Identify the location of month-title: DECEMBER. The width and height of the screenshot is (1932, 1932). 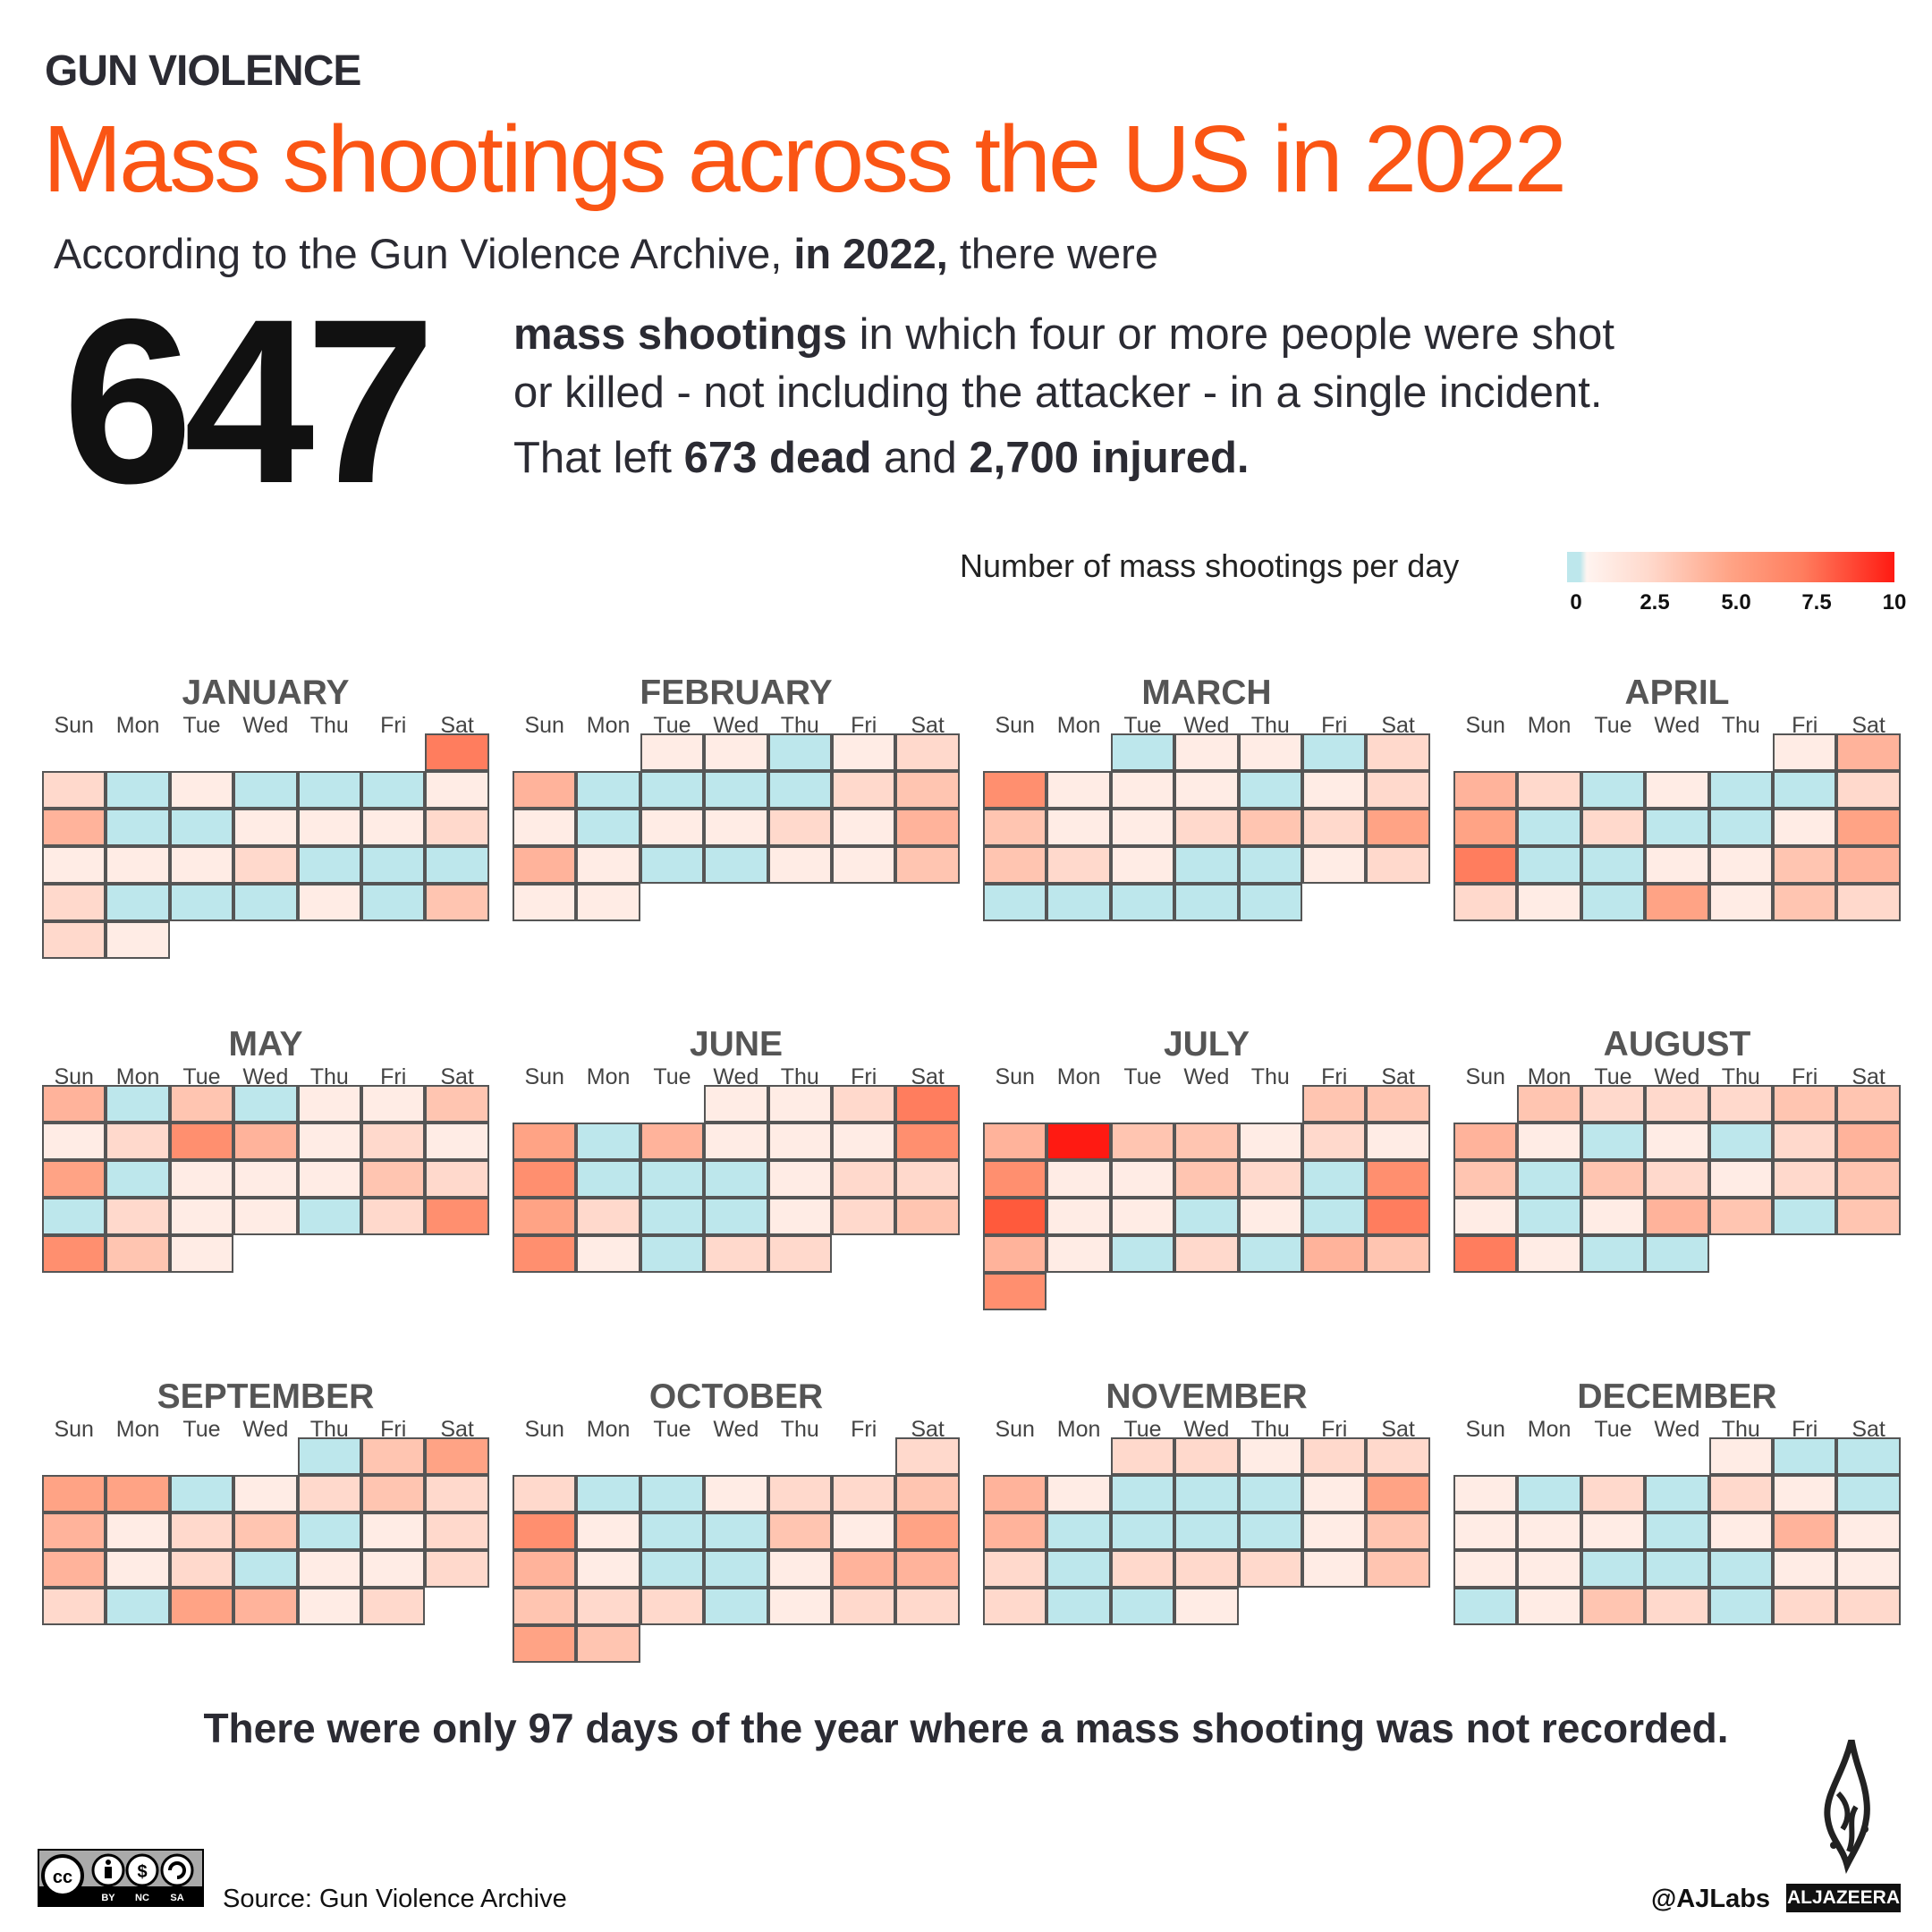
(1677, 1396).